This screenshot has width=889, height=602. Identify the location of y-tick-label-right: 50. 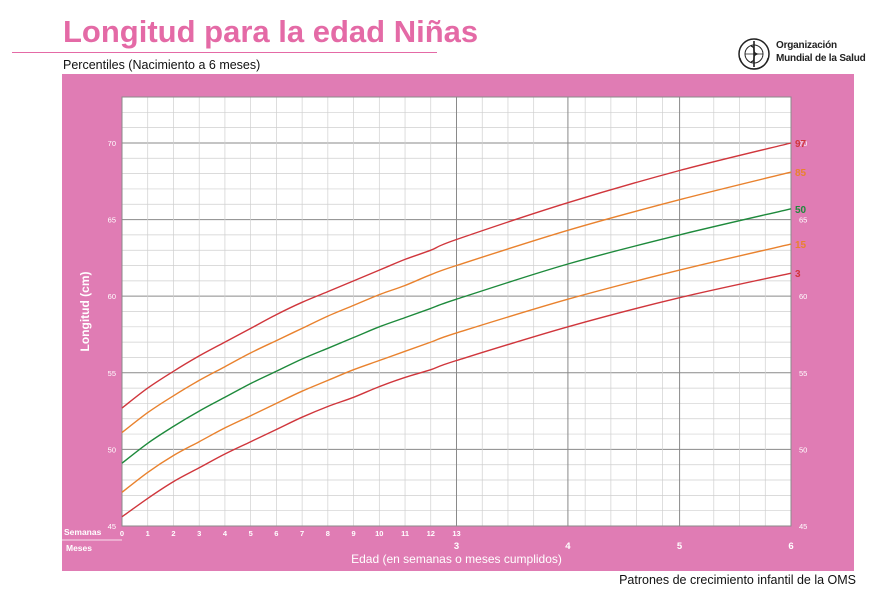
(803, 449).